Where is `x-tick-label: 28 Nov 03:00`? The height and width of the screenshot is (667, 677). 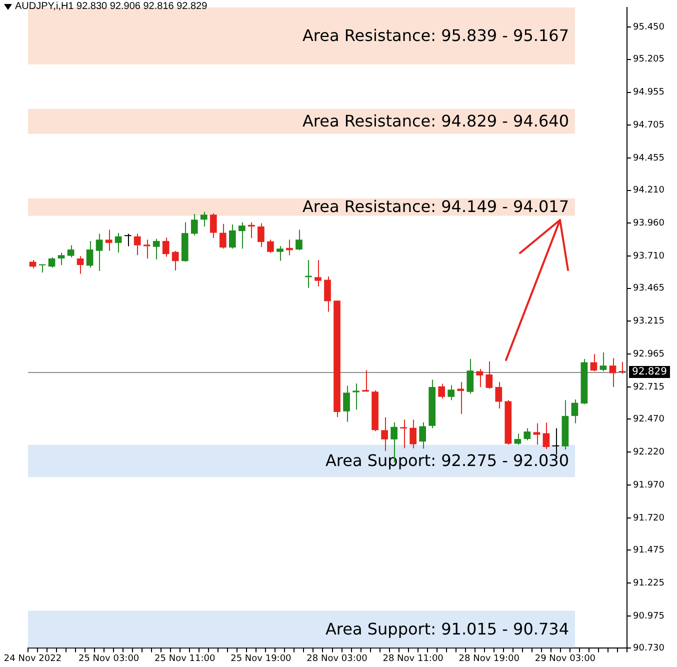 x-tick-label: 28 Nov 03:00 is located at coordinates (337, 659).